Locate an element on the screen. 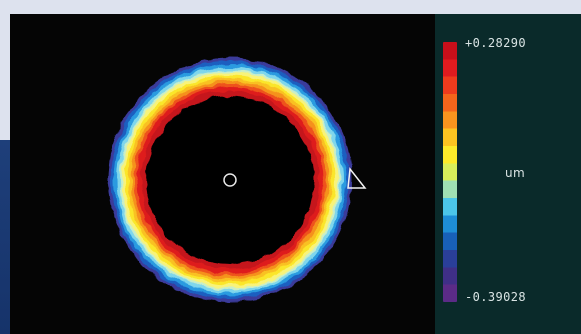 This screenshot has width=581, height=334. color-scale-bar is located at coordinates (450, 172).